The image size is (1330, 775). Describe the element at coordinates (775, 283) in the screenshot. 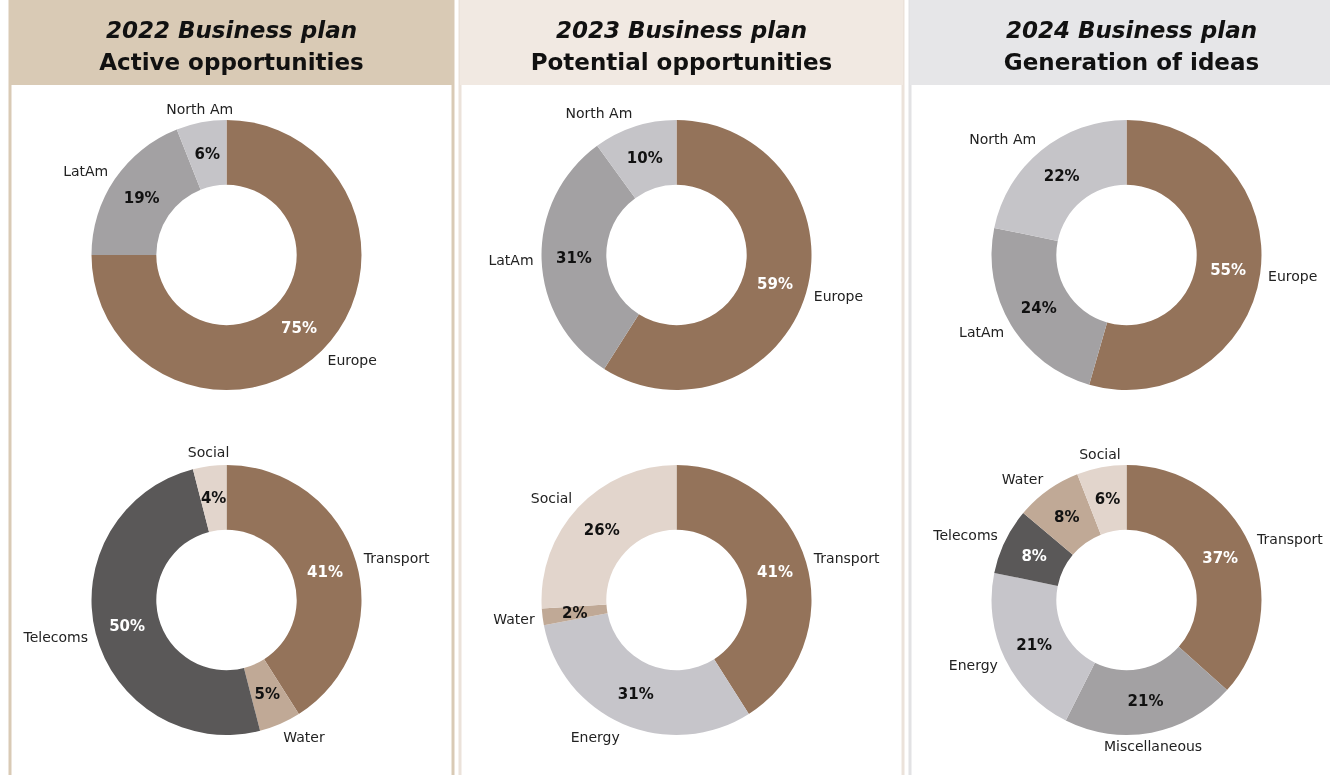

I see `data-label: 59%` at that location.